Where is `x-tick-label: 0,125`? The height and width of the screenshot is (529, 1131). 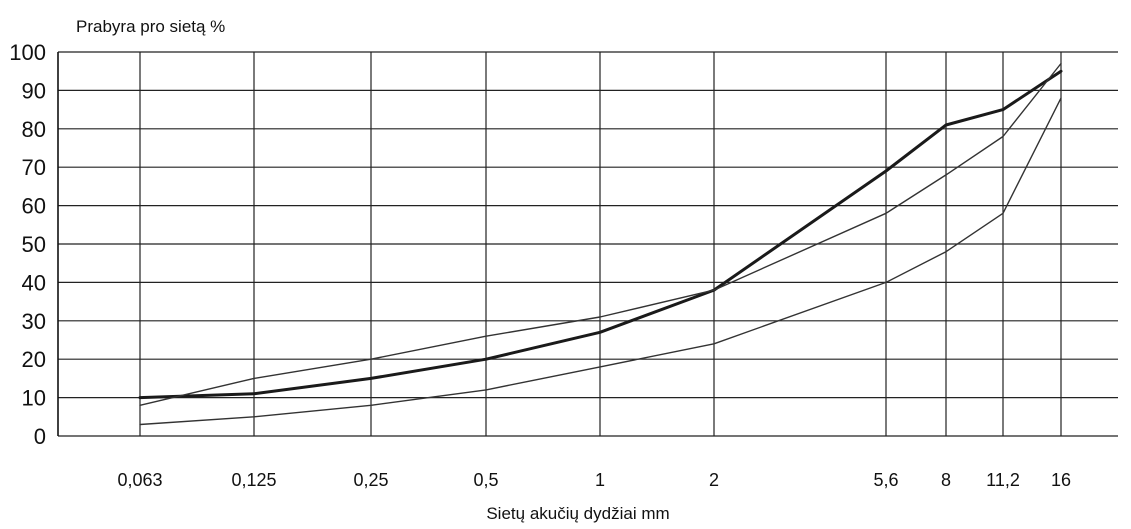
x-tick-label: 0,125 is located at coordinates (253, 480).